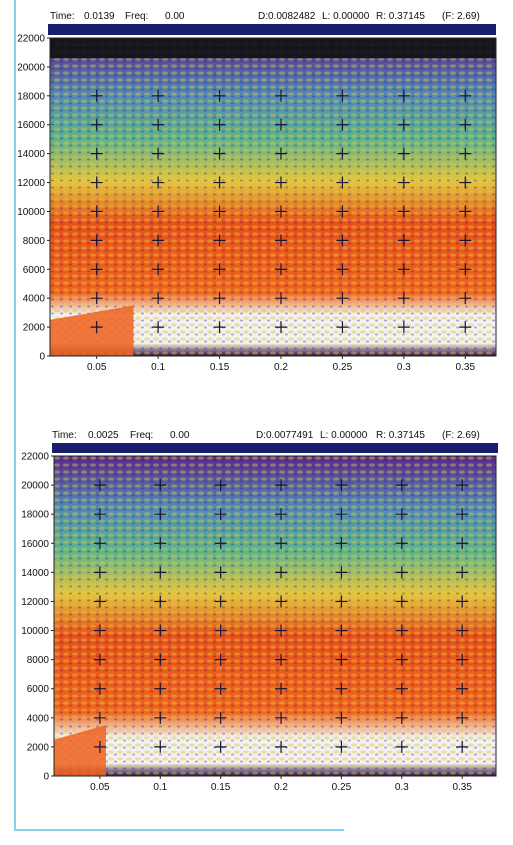 The width and height of the screenshot is (513, 845). Describe the element at coordinates (344, 435) in the screenshot. I see `l-readout-b: L: 0.00000` at that location.